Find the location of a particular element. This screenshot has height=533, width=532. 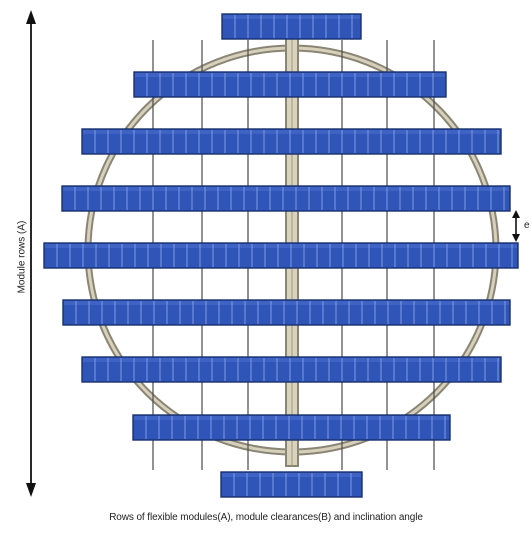

module-rows-label-text: Module rows (A) is located at coordinates (22, 257).